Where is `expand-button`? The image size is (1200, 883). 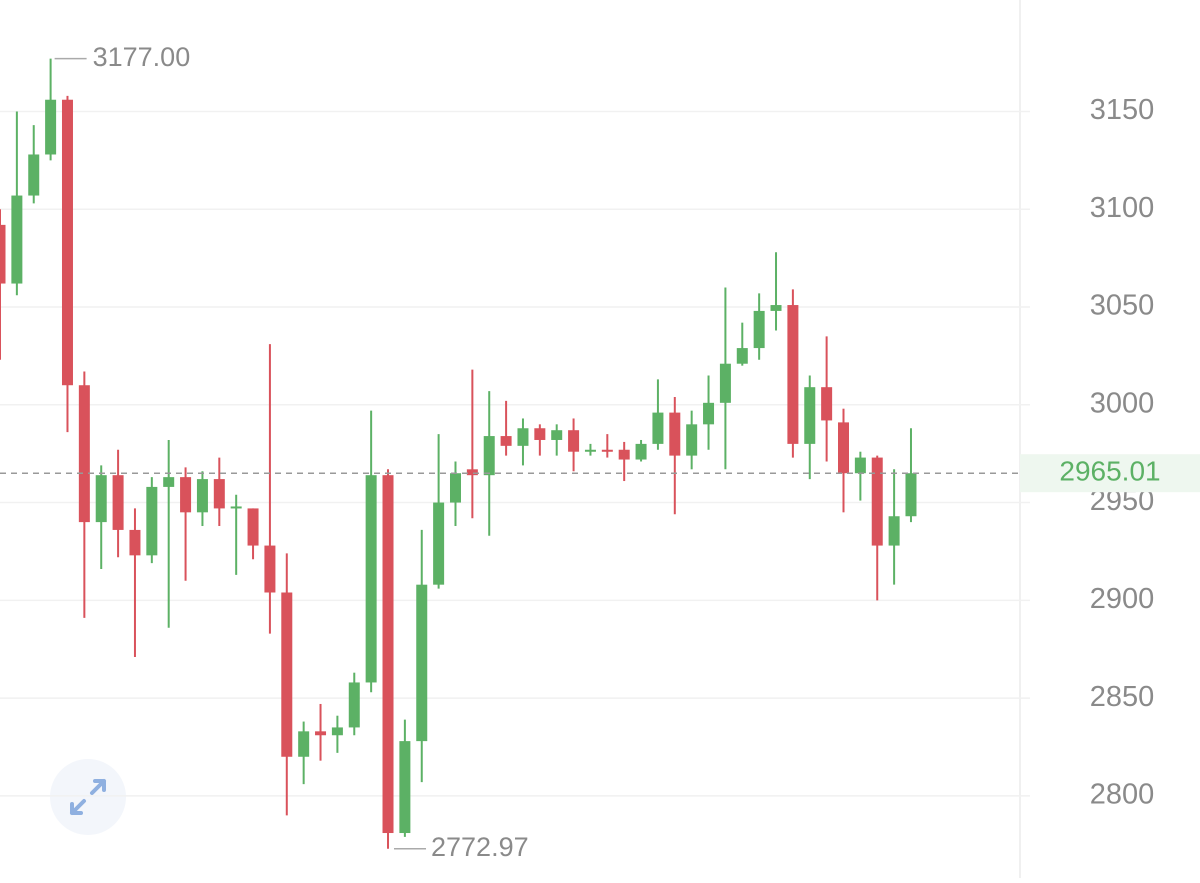 expand-button is located at coordinates (88, 797).